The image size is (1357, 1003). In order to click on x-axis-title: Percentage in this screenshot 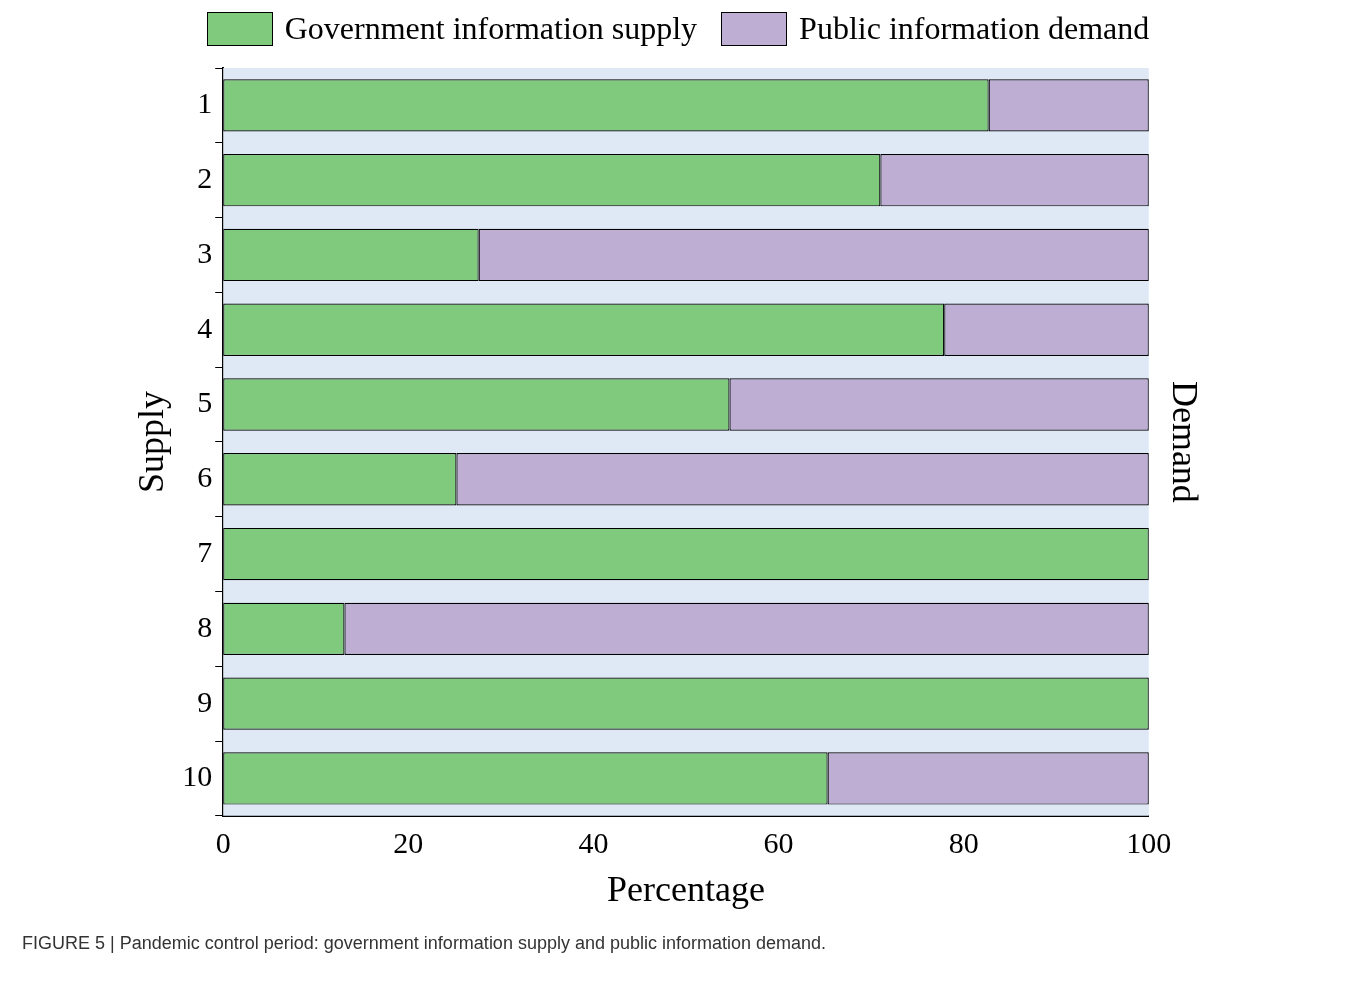, I will do `click(686, 888)`.